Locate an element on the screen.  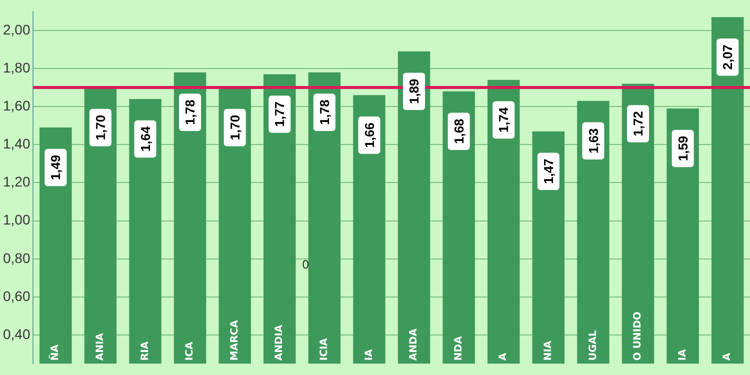
y-tick-label: 0,80 is located at coordinates (16, 258).